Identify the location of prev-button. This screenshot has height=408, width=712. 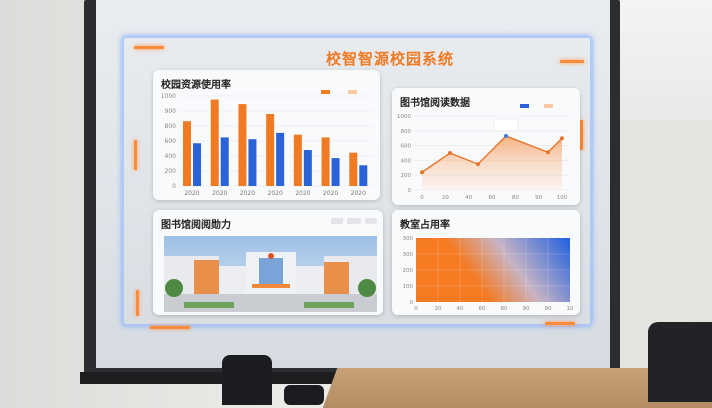
(337, 221).